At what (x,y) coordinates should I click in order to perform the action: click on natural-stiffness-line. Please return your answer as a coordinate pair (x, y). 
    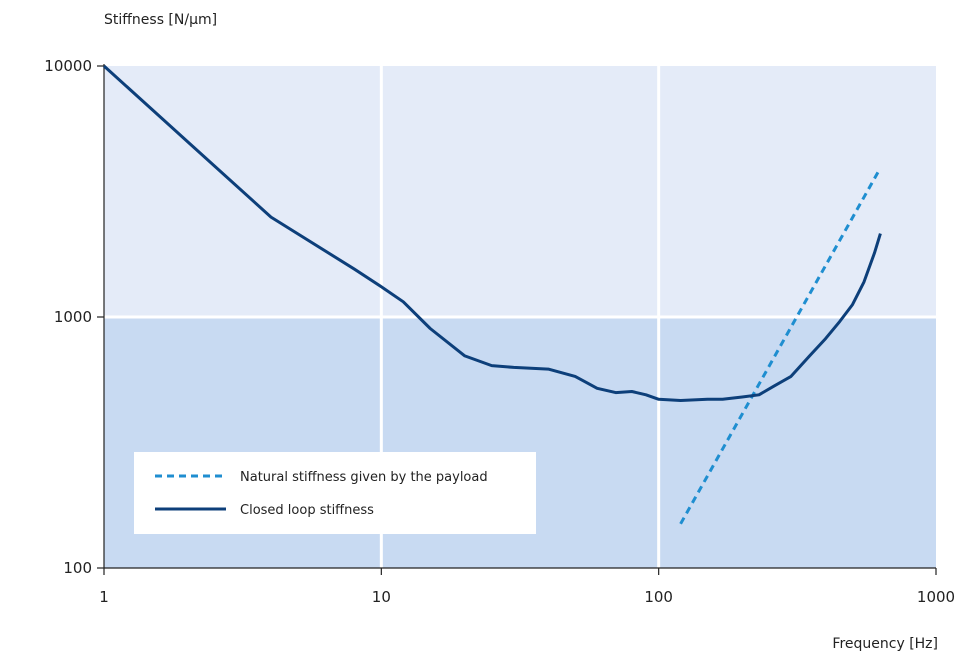
    Looking at the image, I should click on (779, 347).